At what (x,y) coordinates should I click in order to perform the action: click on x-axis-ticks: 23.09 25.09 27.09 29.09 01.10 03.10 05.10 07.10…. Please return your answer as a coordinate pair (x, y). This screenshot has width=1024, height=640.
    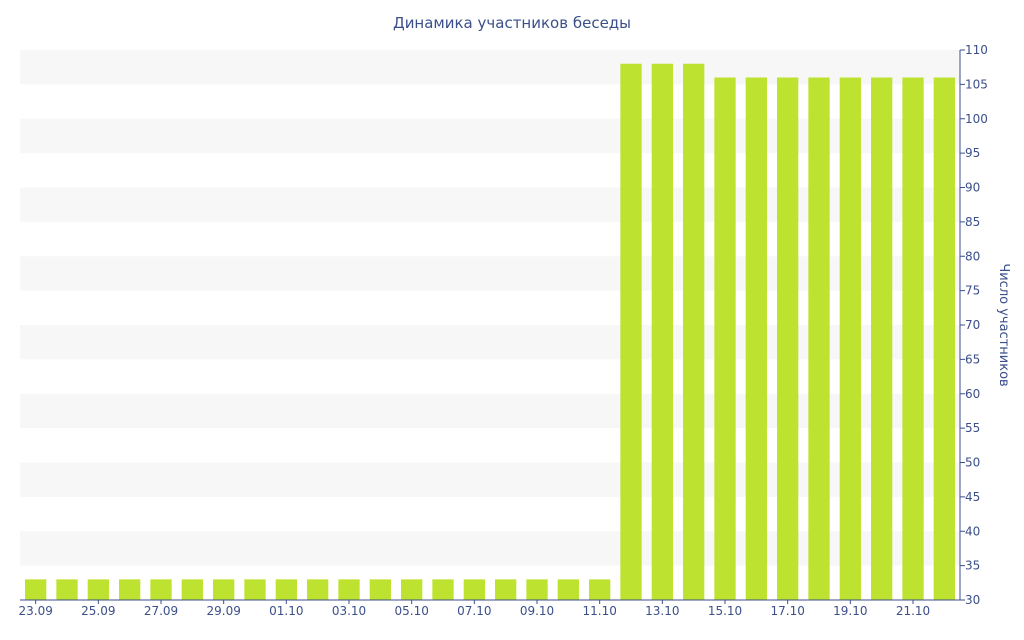
    Looking at the image, I should click on (474, 609).